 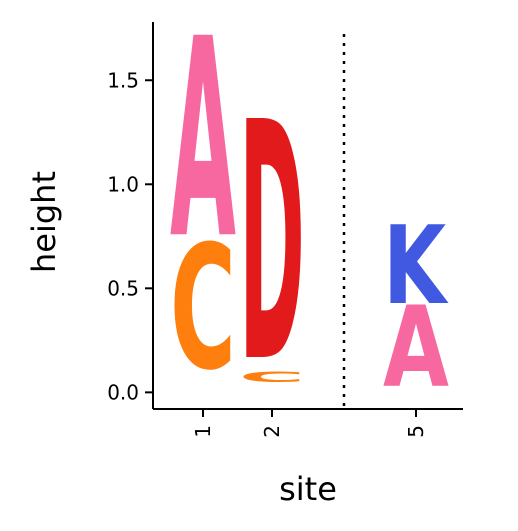 What do you see at coordinates (123, 288) in the screenshot?
I see `y-tick-label: 0.5` at bounding box center [123, 288].